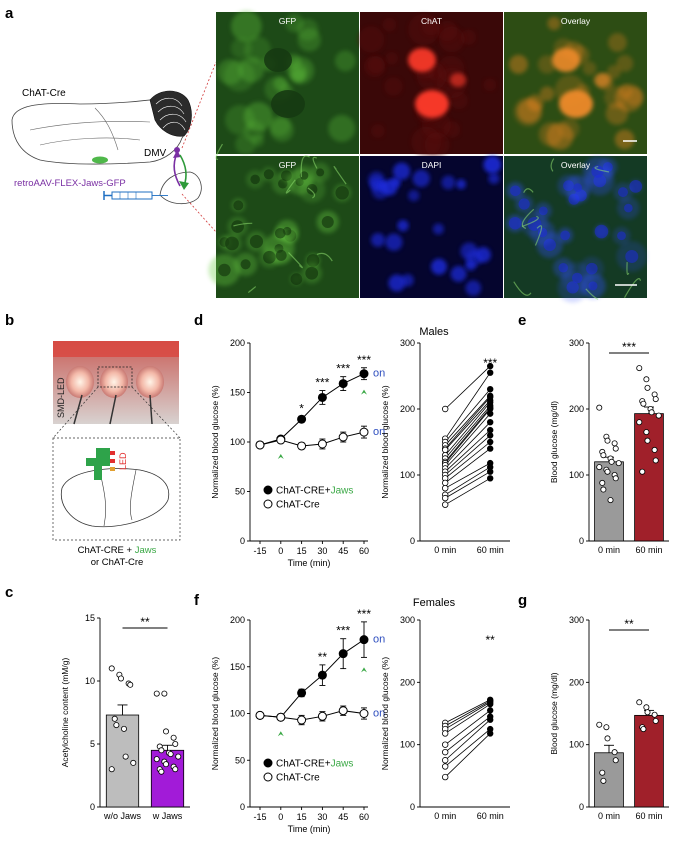 The height and width of the screenshot is (851, 682). Describe the element at coordinates (303, 491) in the screenshot. I see `legend-label-text: ChAT-CRE+` at that location.